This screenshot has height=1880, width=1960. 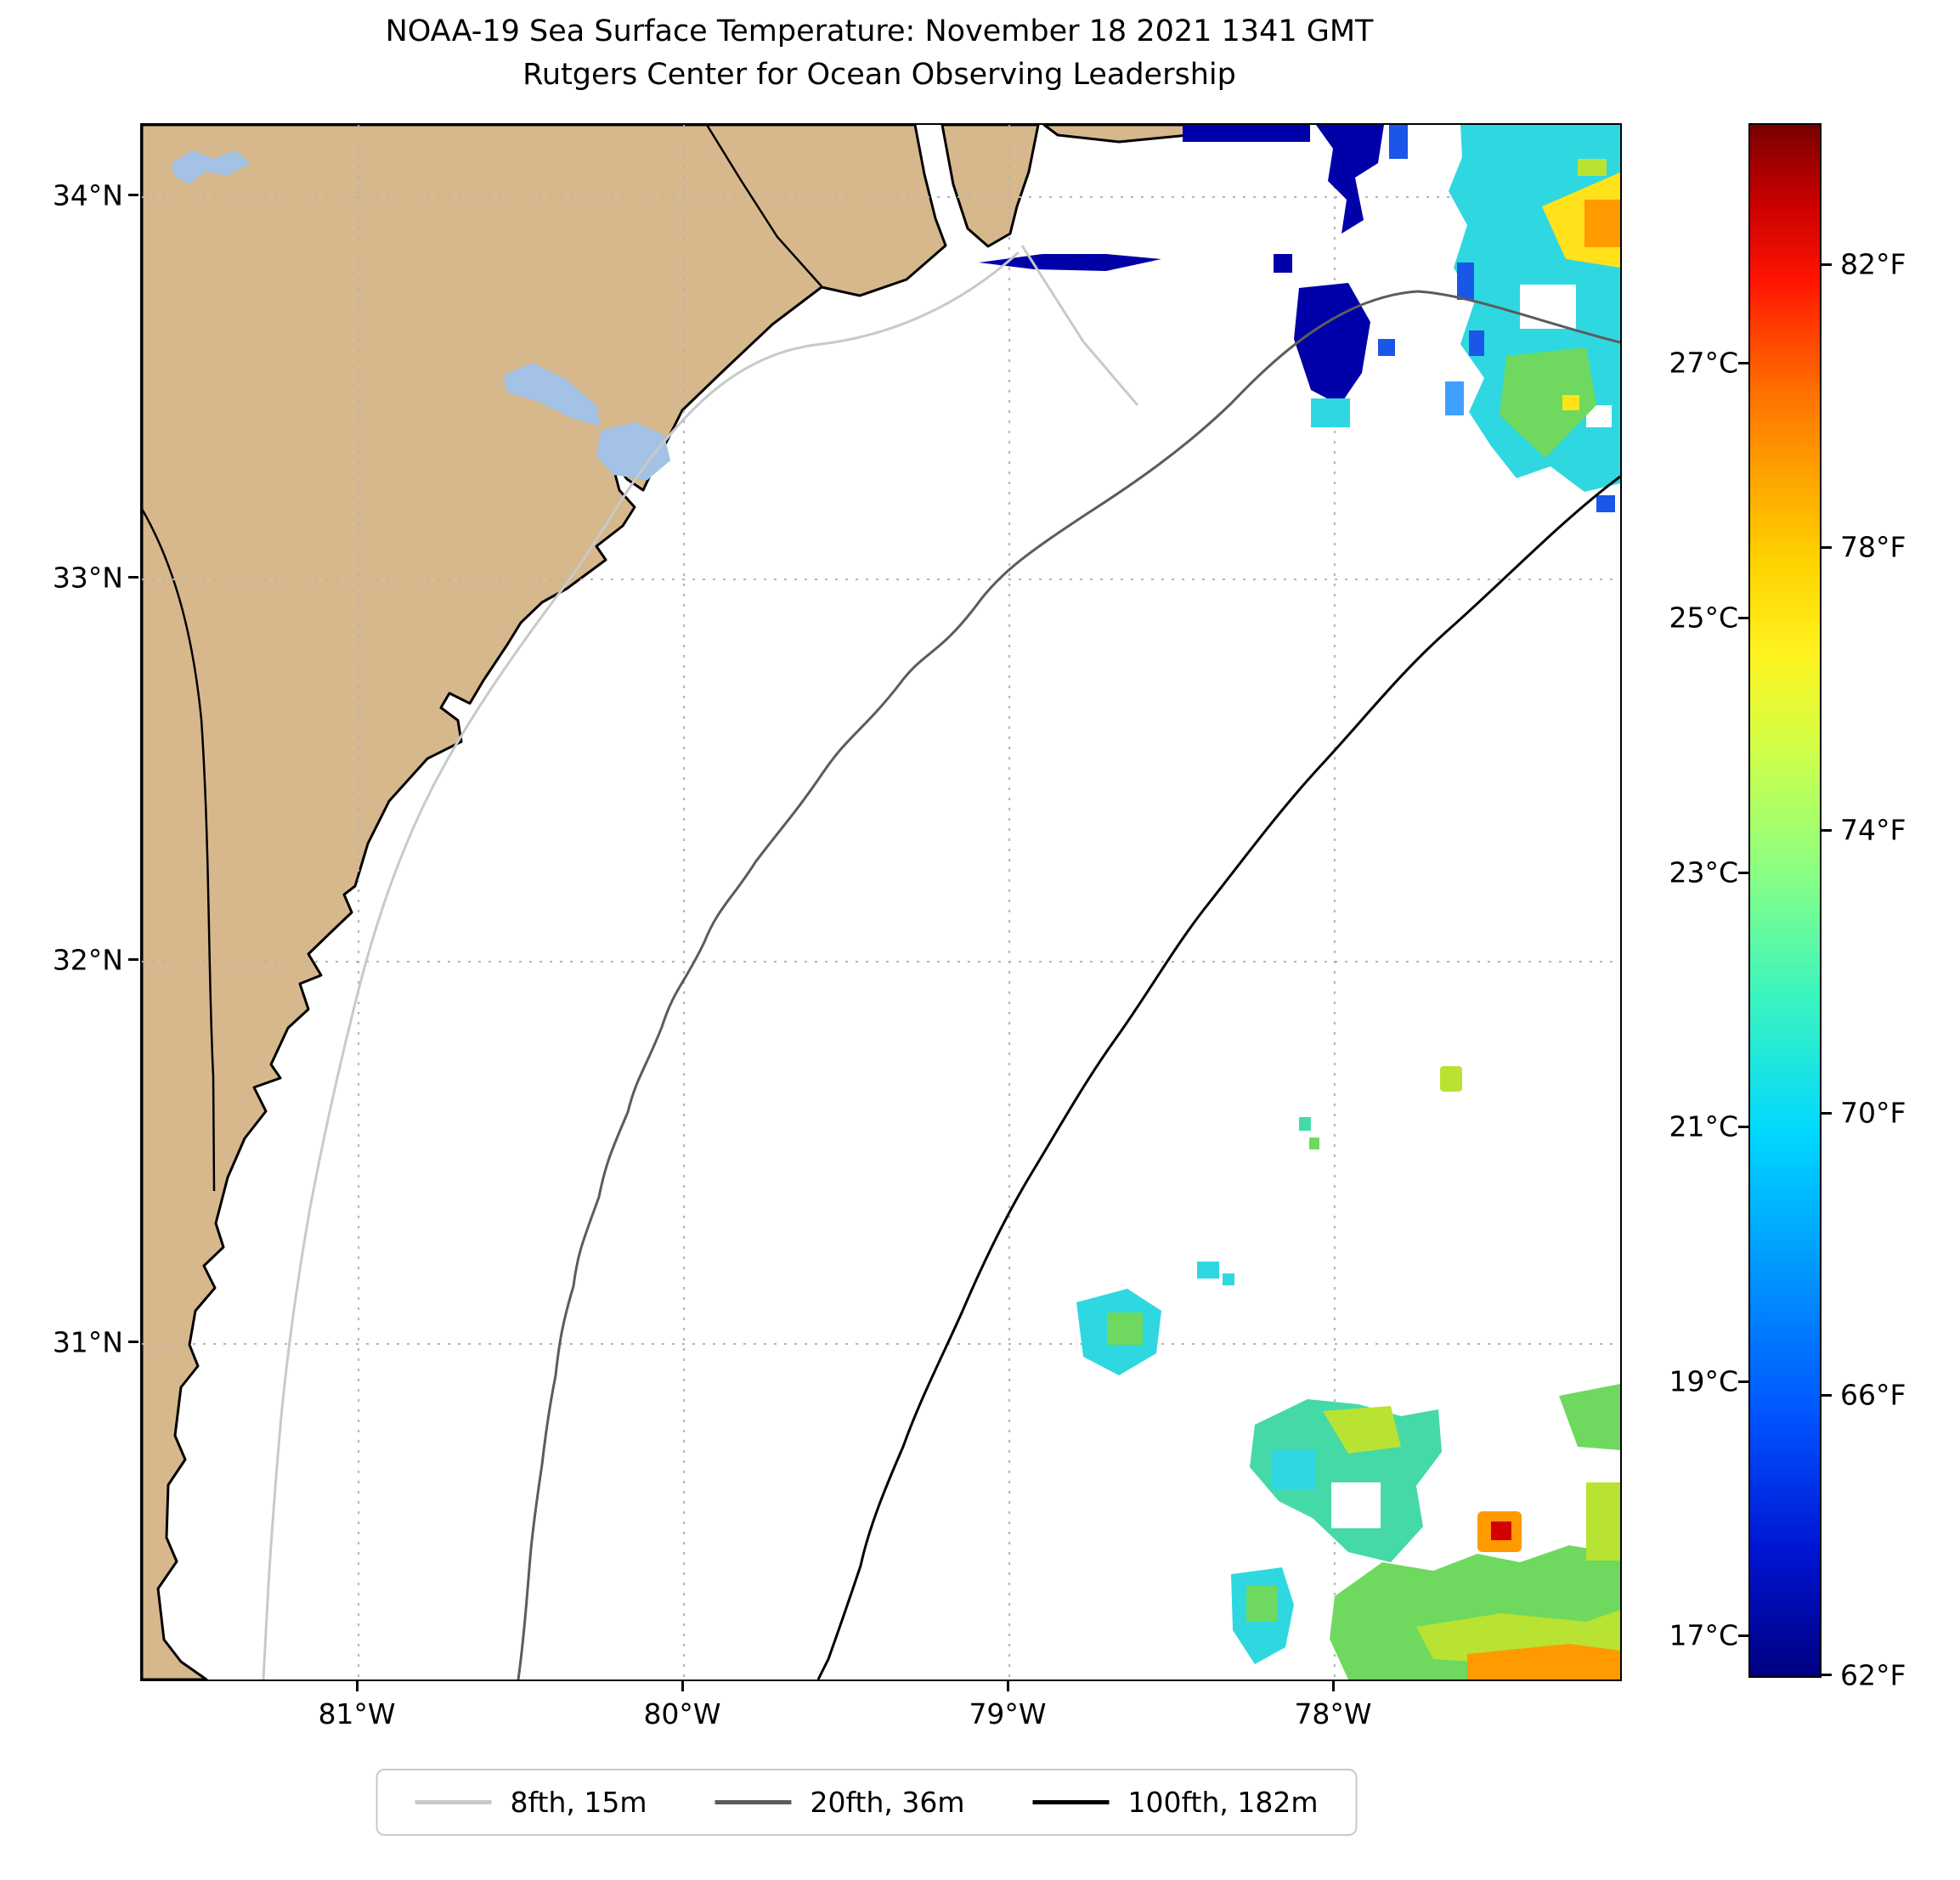 What do you see at coordinates (453, 1802) in the screenshot?
I see `legend-line-8fth-icon` at bounding box center [453, 1802].